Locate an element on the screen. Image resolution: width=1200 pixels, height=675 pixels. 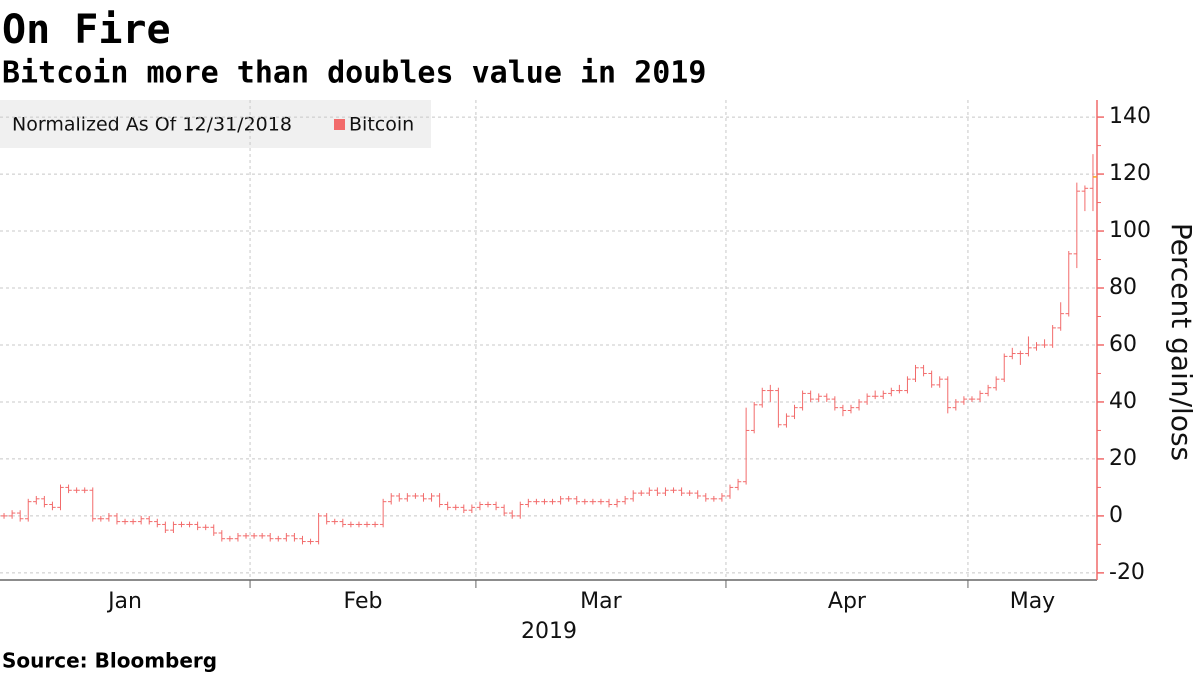
y-tick-label: 140 is located at coordinates (1130, 116).